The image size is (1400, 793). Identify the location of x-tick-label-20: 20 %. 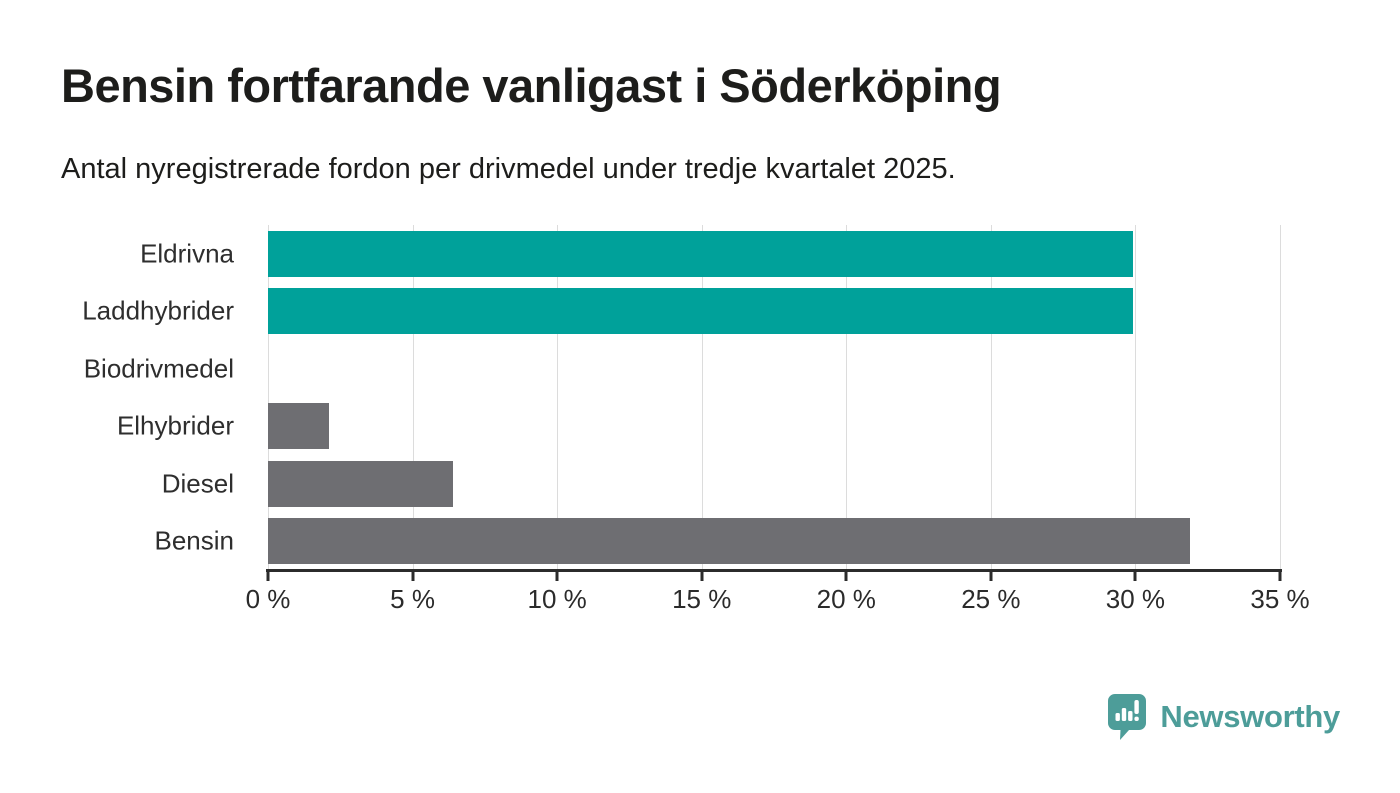
(846, 599).